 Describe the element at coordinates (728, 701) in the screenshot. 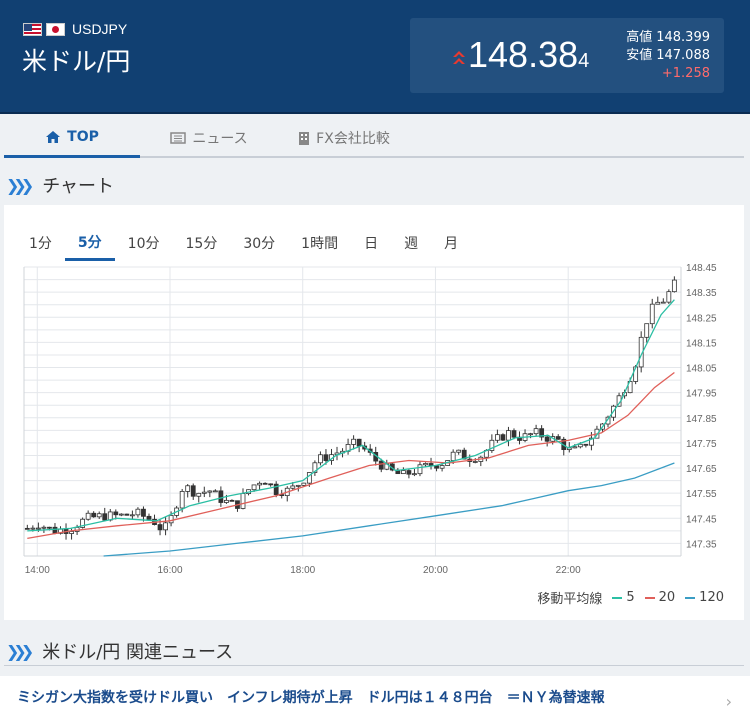

I see `chevron-right-icon: ›` at that location.